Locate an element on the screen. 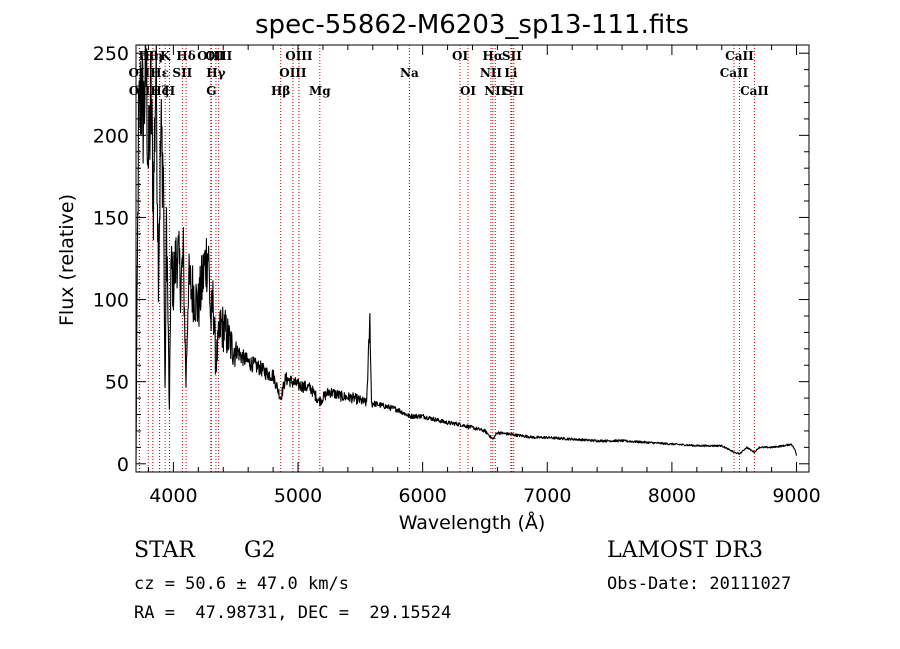 Image resolution: width=900 pixels, height=649 pixels. line-marker-label: H is located at coordinates (169, 91).